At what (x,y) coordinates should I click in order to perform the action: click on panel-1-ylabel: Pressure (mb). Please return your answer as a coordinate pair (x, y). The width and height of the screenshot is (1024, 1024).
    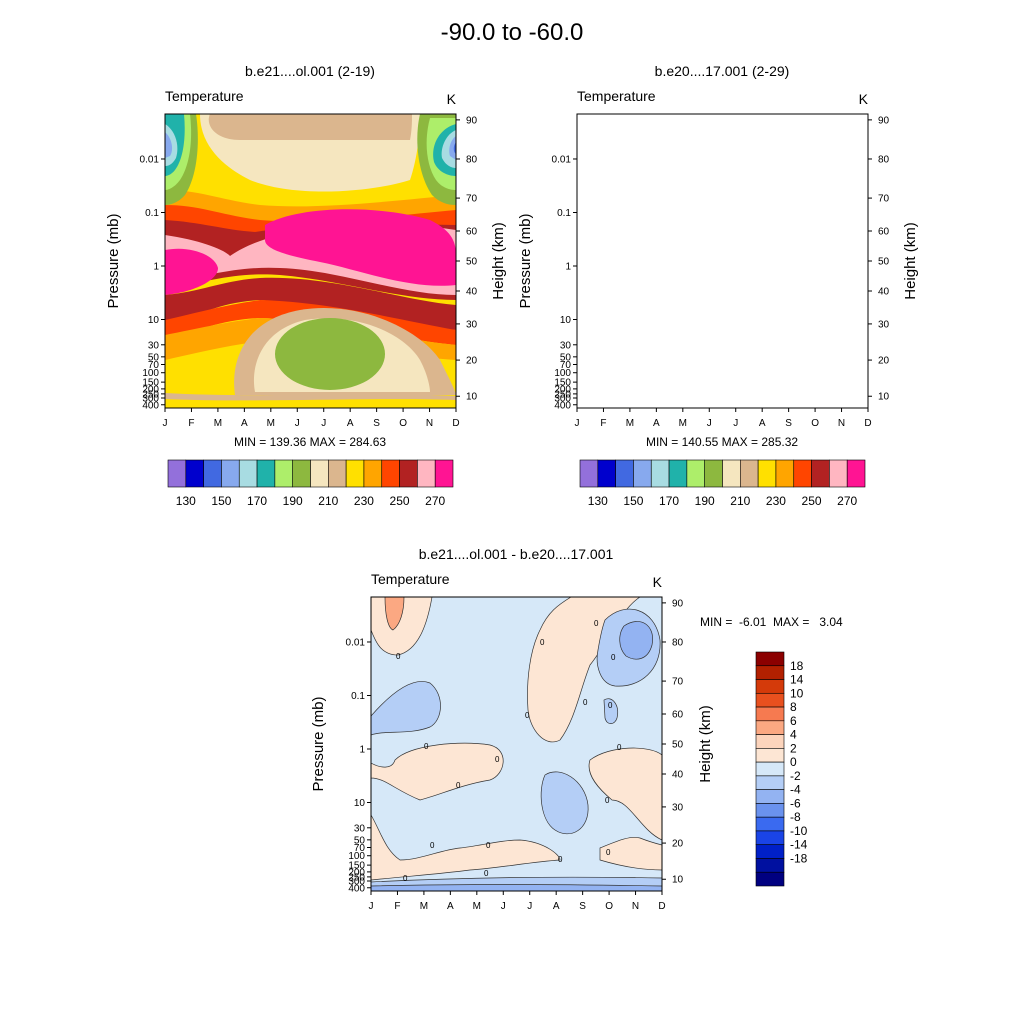
    Looking at the image, I should click on (113, 260).